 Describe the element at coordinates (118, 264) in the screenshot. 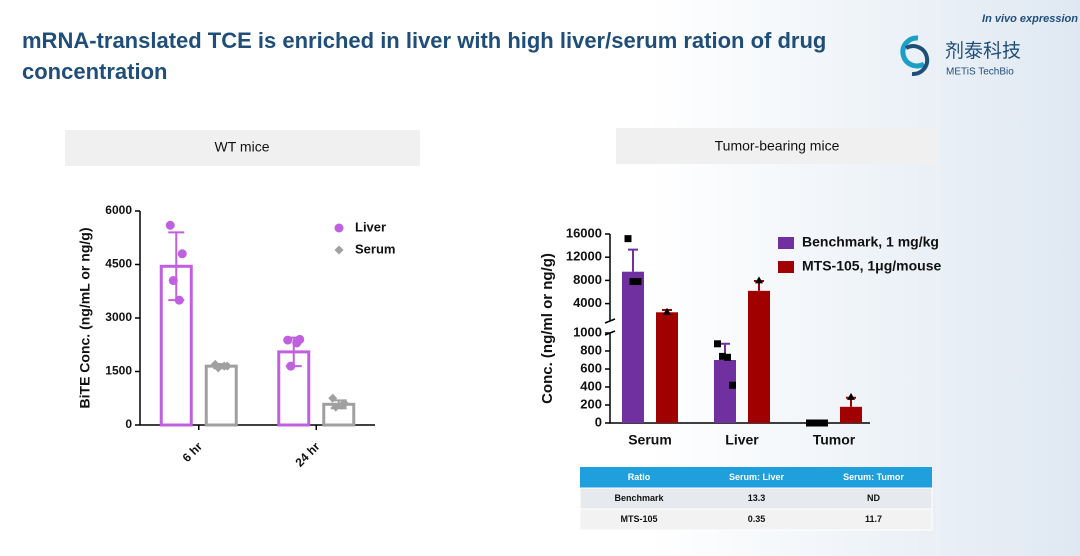

I see `y-tick-label: 4500` at that location.